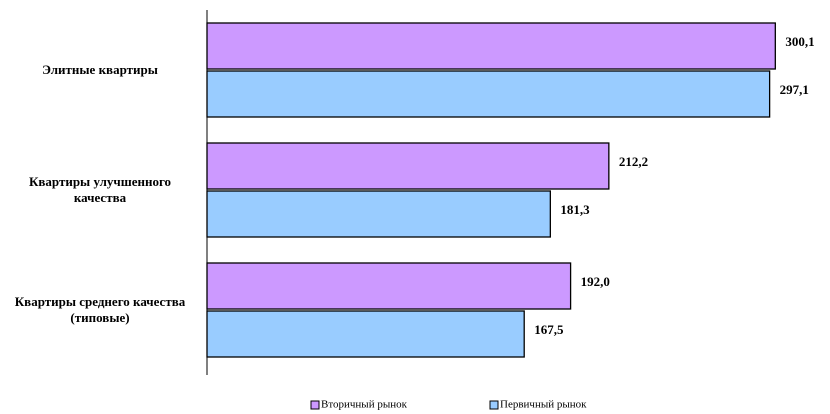 The height and width of the screenshot is (414, 830). I want to click on value-label: 192,0, so click(595, 281).